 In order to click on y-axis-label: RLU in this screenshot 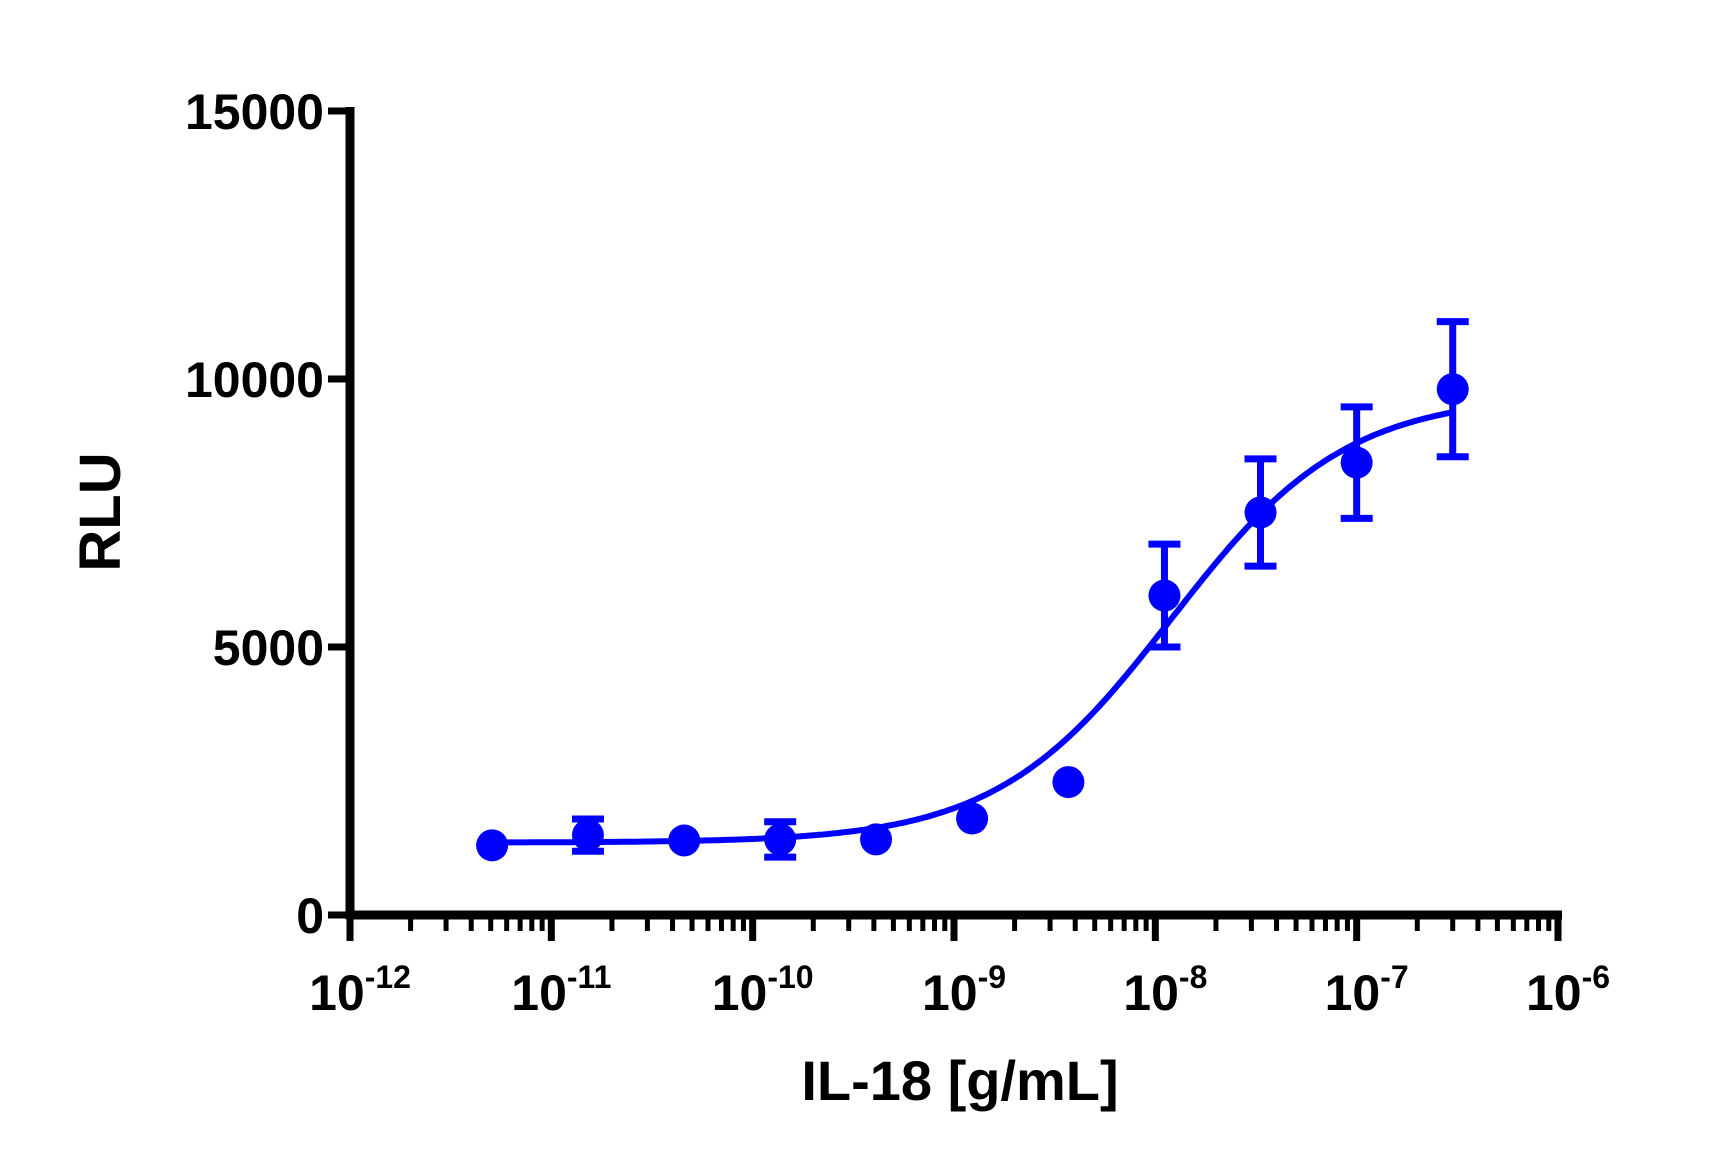, I will do `click(100, 511)`.